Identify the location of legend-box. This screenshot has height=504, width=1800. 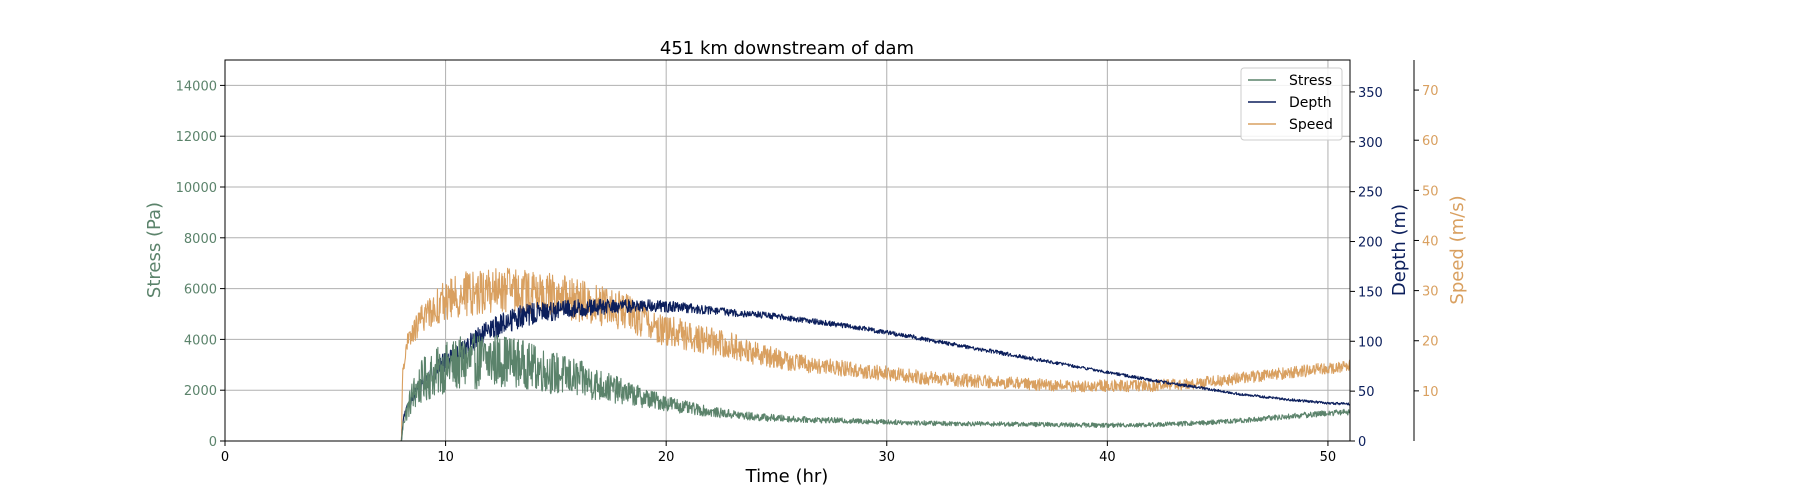
(1291, 104).